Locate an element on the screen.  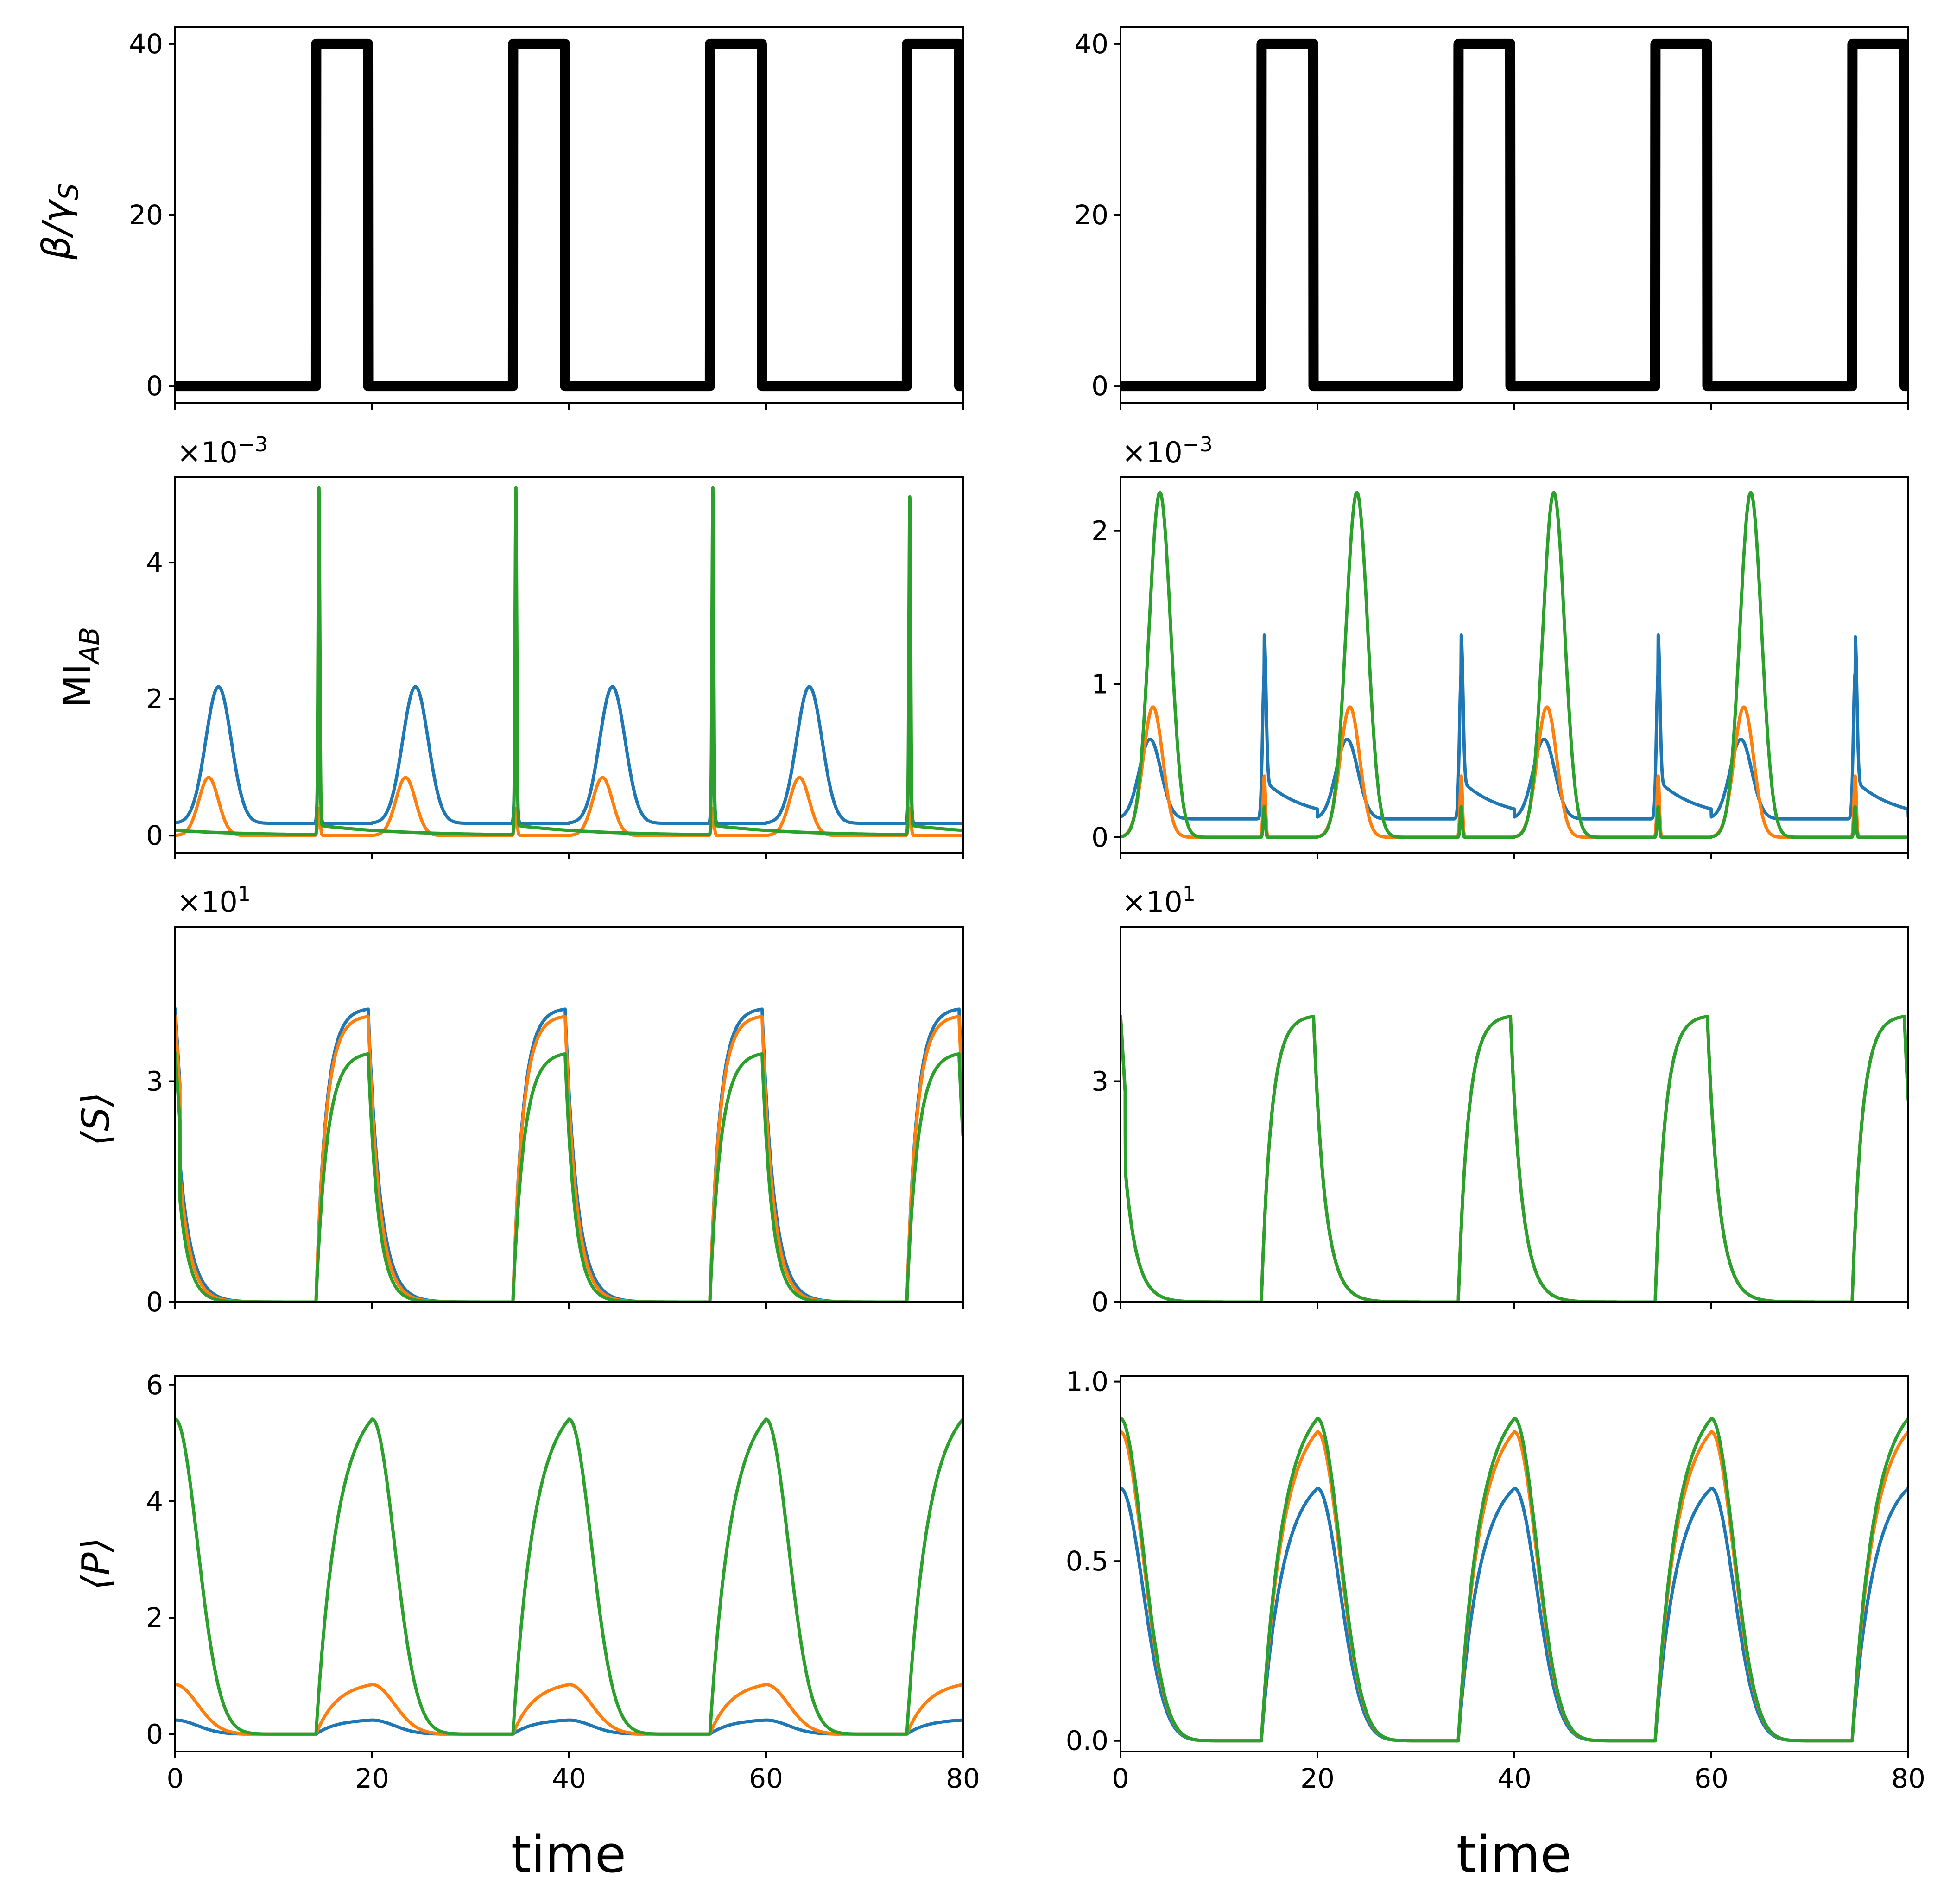
ylabel-beta: β/γS is located at coordinates (59, 222).